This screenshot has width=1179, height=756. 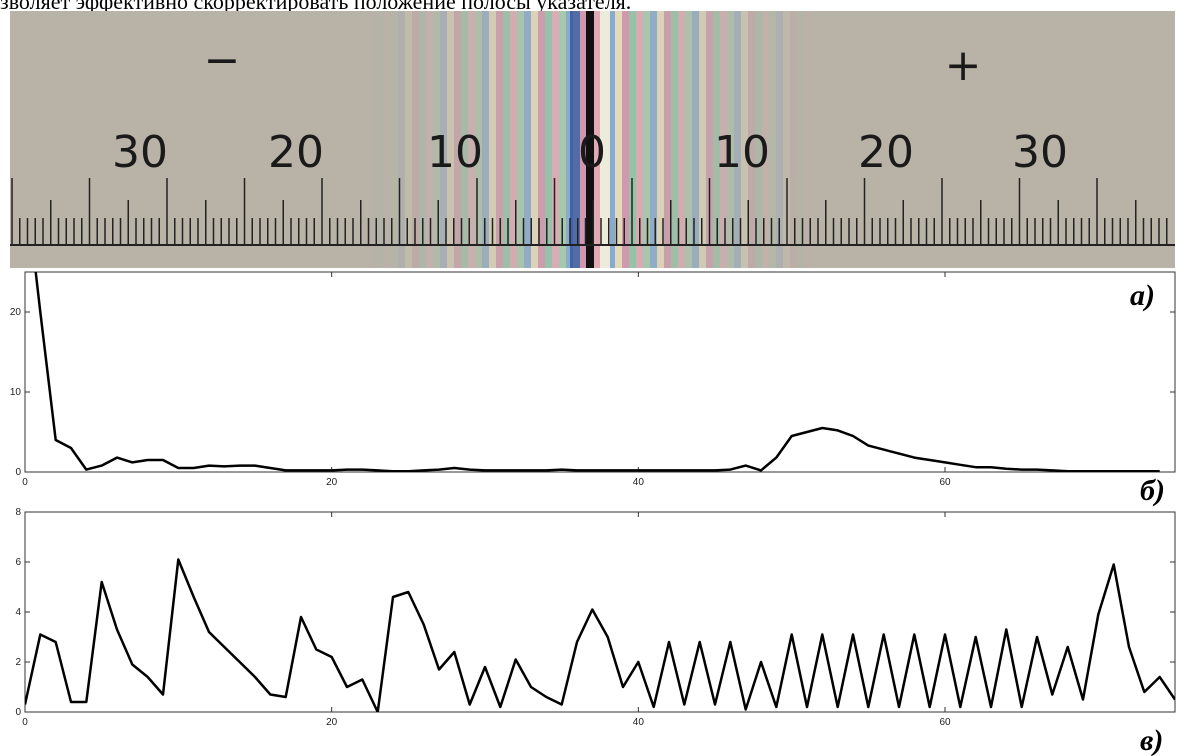 What do you see at coordinates (1152, 490) in the screenshot?
I see `panel-label: б)` at bounding box center [1152, 490].